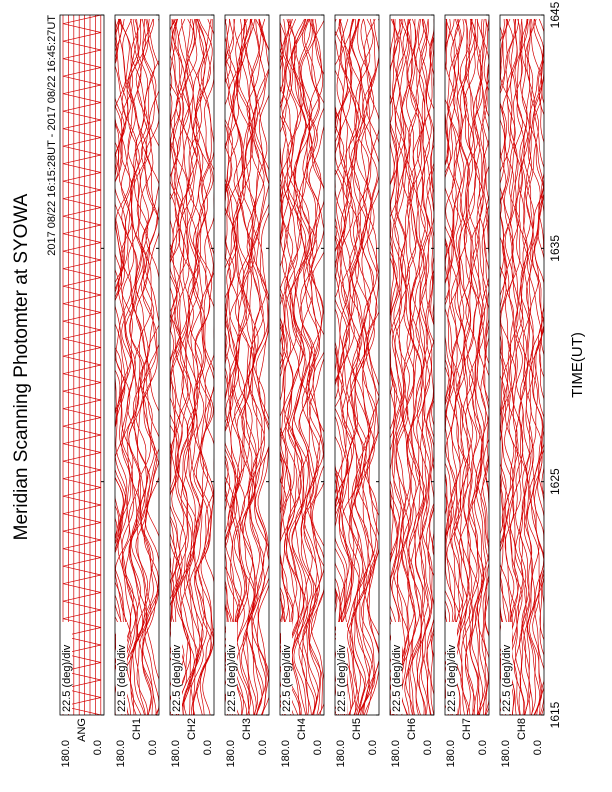 The width and height of the screenshot is (612, 792). What do you see at coordinates (577, 365) in the screenshot?
I see `x-axis-label: TIME(UT)` at bounding box center [577, 365].